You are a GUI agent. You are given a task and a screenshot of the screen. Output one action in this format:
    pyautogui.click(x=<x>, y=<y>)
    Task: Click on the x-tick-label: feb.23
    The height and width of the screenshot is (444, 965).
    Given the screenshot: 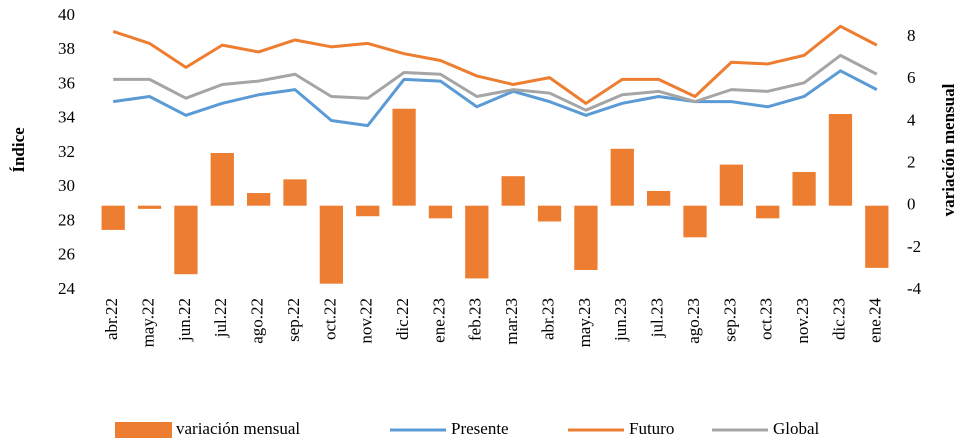 What is the action you would take?
    pyautogui.click(x=475, y=319)
    